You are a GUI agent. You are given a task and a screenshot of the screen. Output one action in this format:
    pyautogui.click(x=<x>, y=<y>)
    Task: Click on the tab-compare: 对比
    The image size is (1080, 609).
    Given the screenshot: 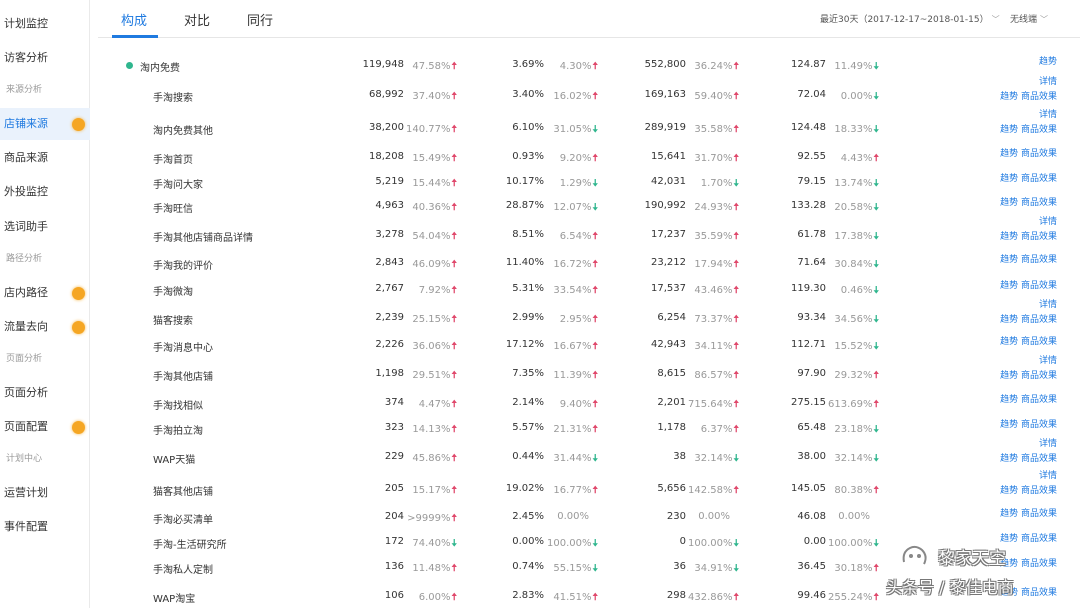 What is the action you would take?
    pyautogui.click(x=197, y=21)
    